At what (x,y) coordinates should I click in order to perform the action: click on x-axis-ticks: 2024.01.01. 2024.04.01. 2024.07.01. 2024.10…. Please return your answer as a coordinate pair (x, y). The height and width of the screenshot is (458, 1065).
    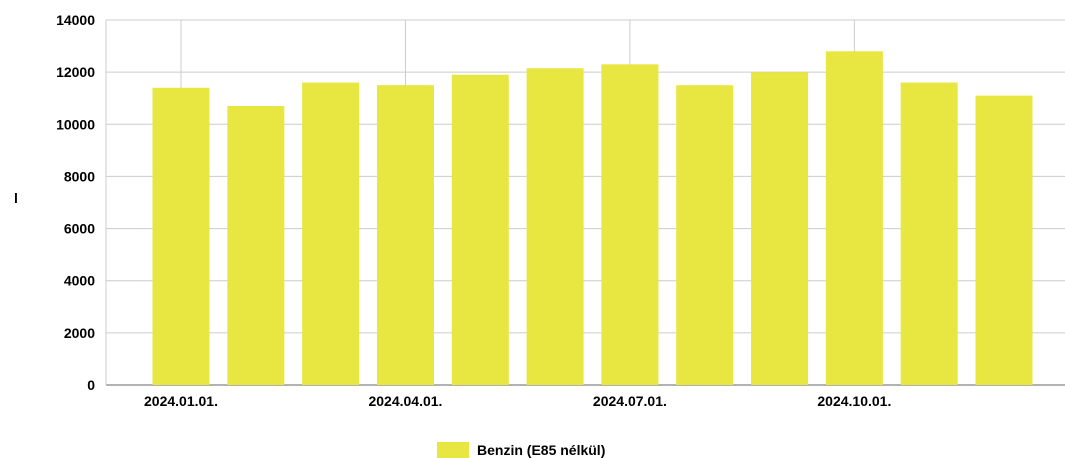
    Looking at the image, I should click on (517, 401).